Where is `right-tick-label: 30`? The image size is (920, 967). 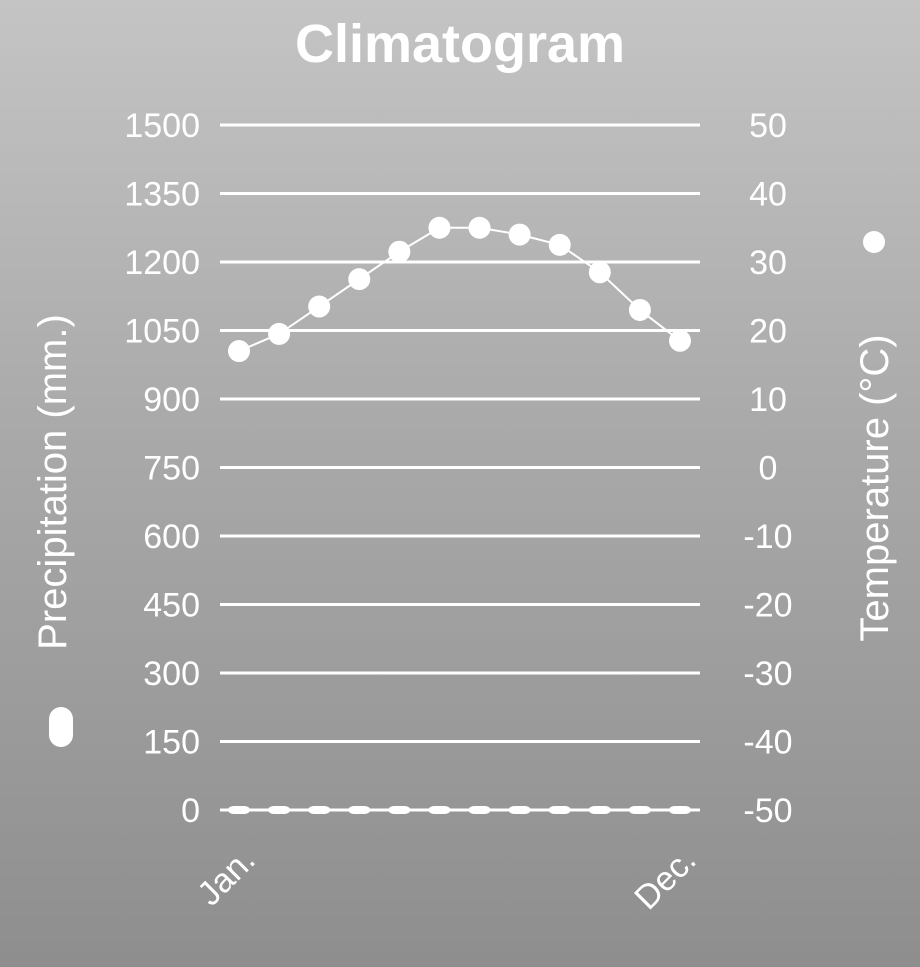 right-tick-label: 30 is located at coordinates (768, 263).